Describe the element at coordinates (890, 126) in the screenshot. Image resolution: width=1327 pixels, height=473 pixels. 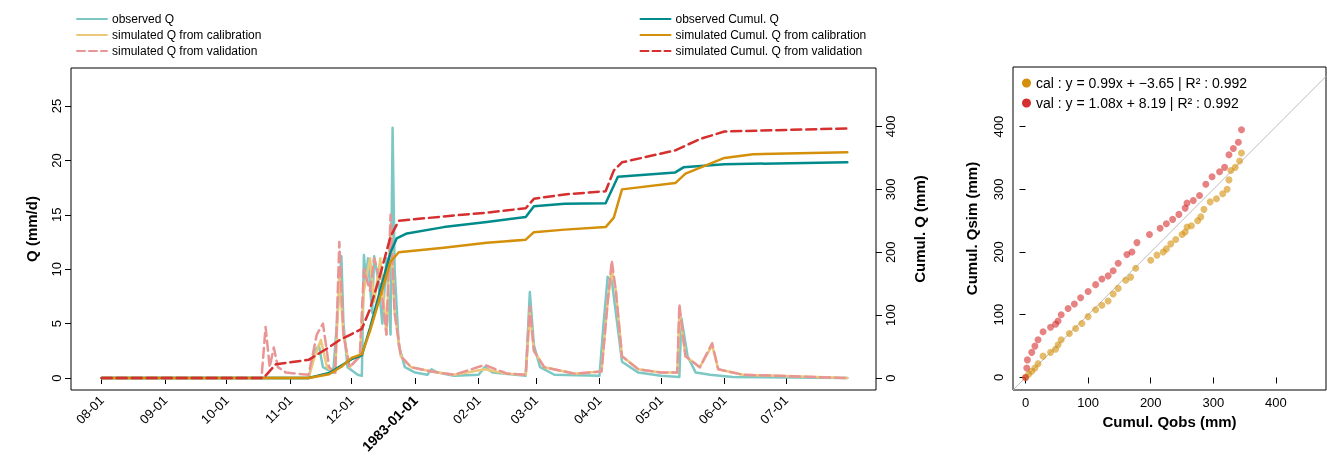
I see `y2-tick-label: 400` at that location.